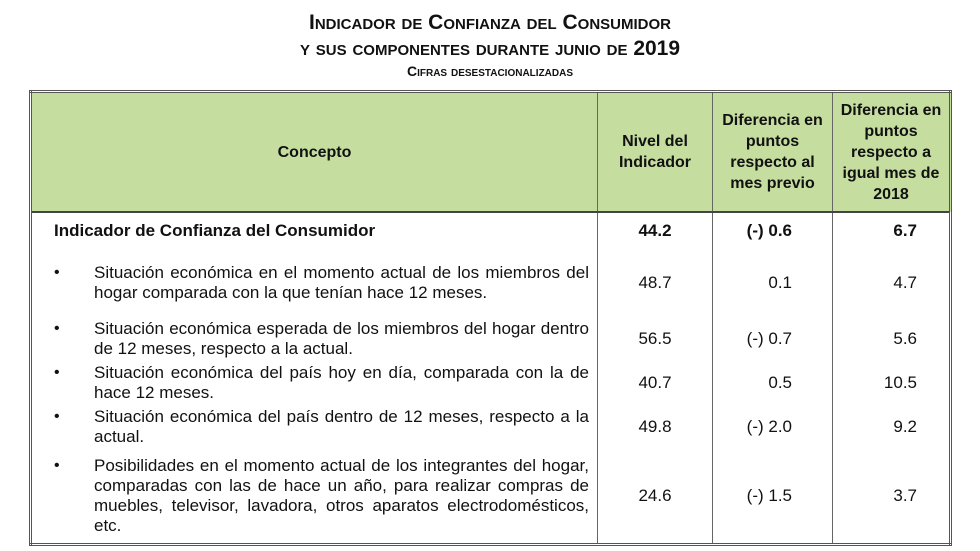 Image resolution: width=980 pixels, height=551 pixels. I want to click on cell: 40.7, so click(655, 382).